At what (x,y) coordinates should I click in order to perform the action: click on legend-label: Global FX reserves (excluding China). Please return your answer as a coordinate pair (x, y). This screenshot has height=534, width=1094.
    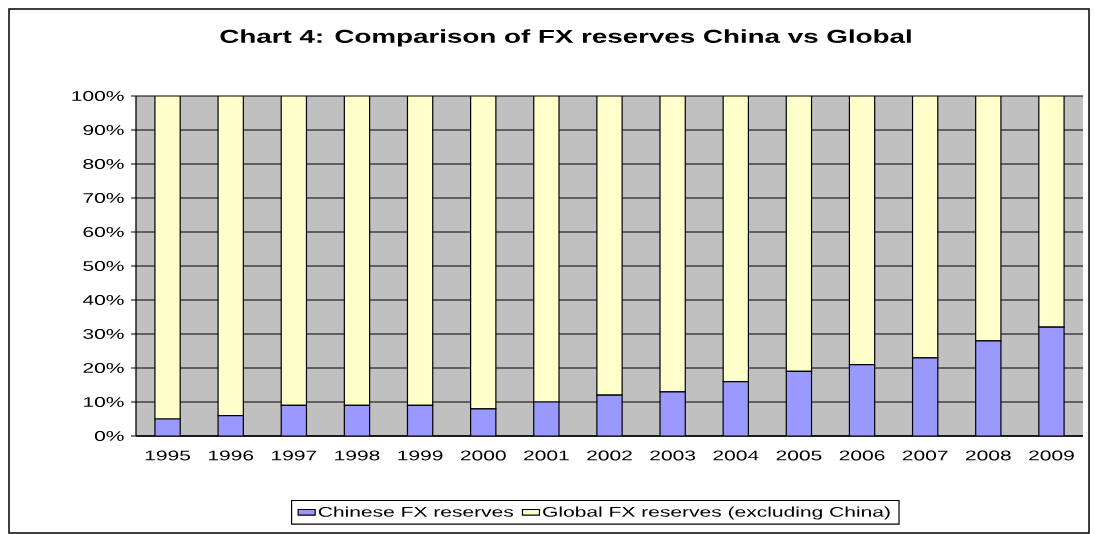
    Looking at the image, I should click on (716, 513).